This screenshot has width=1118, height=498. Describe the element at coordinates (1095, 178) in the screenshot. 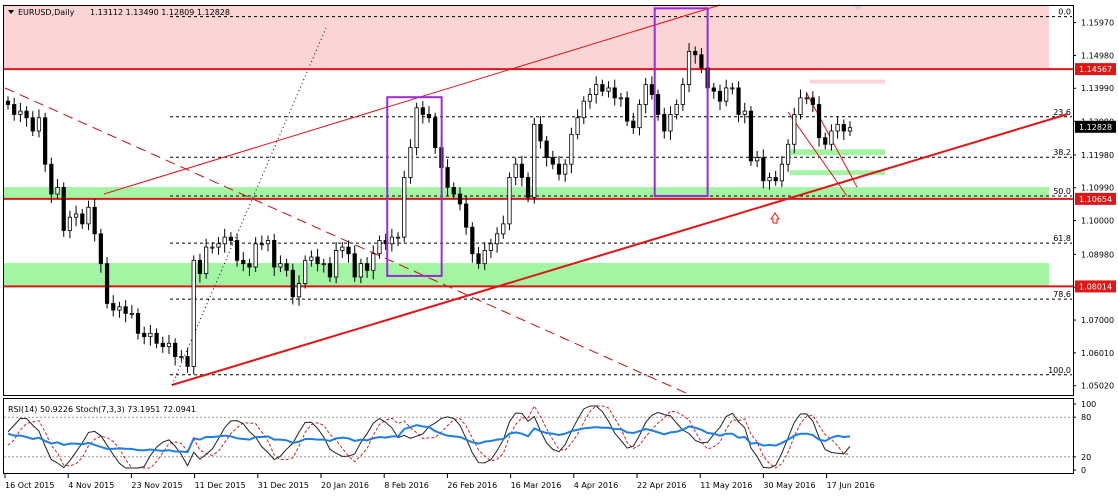

I see `level-badges: 1.14567 1.10654 1.08014 1.12828` at that location.